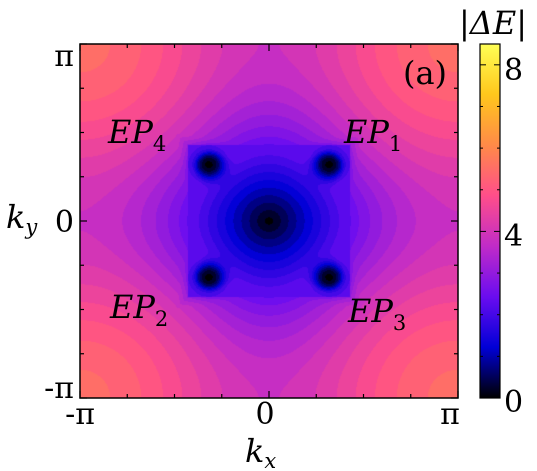  I want to click on x-tick-label: 0, so click(264, 414).